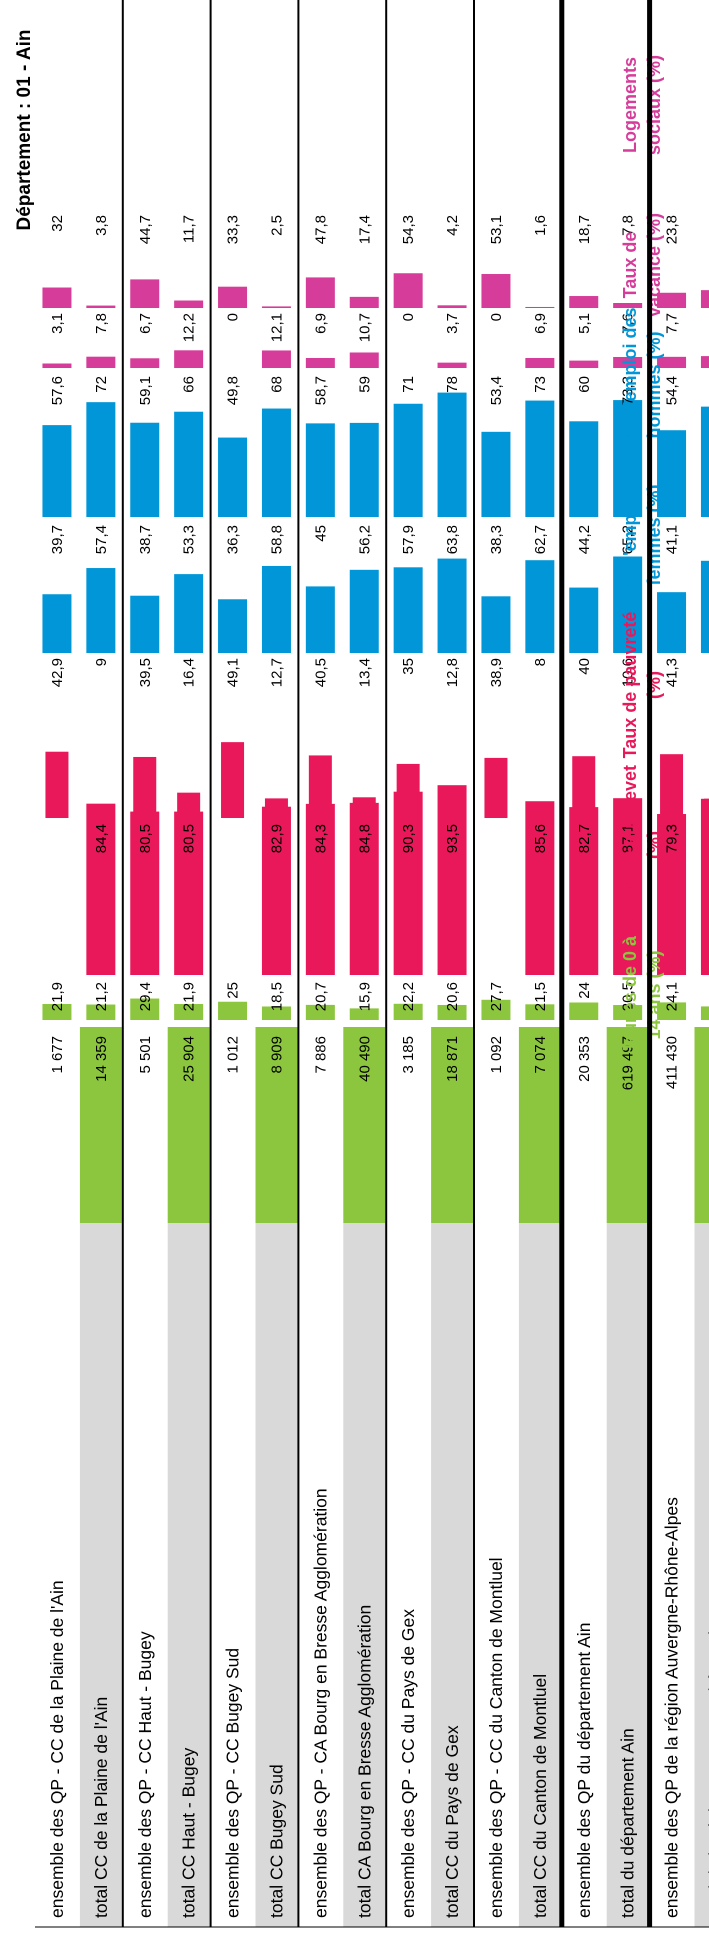 The image size is (709, 1935). Describe the element at coordinates (496, 1055) in the screenshot. I see `population-value: 1 092` at that location.